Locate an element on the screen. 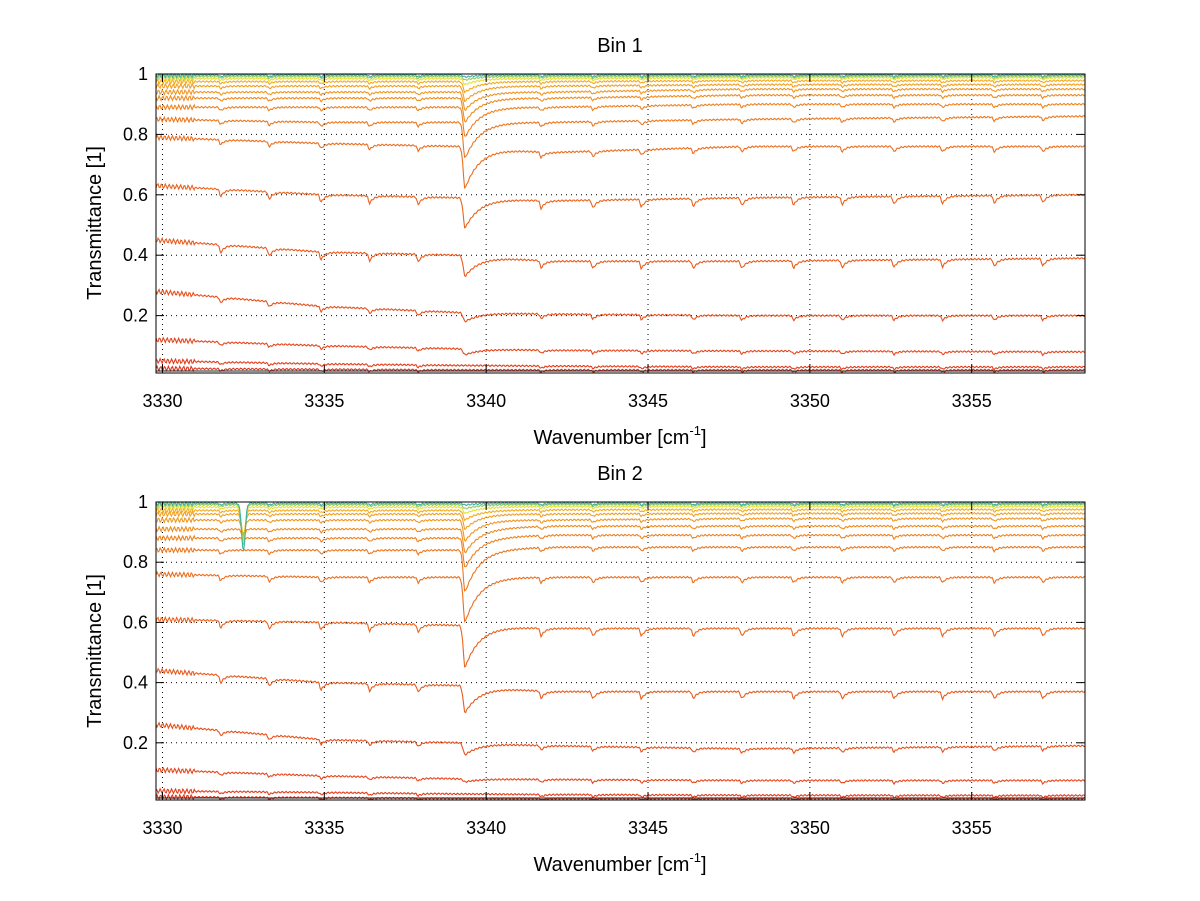  chart-title: Bin 1 is located at coordinates (620, 46).